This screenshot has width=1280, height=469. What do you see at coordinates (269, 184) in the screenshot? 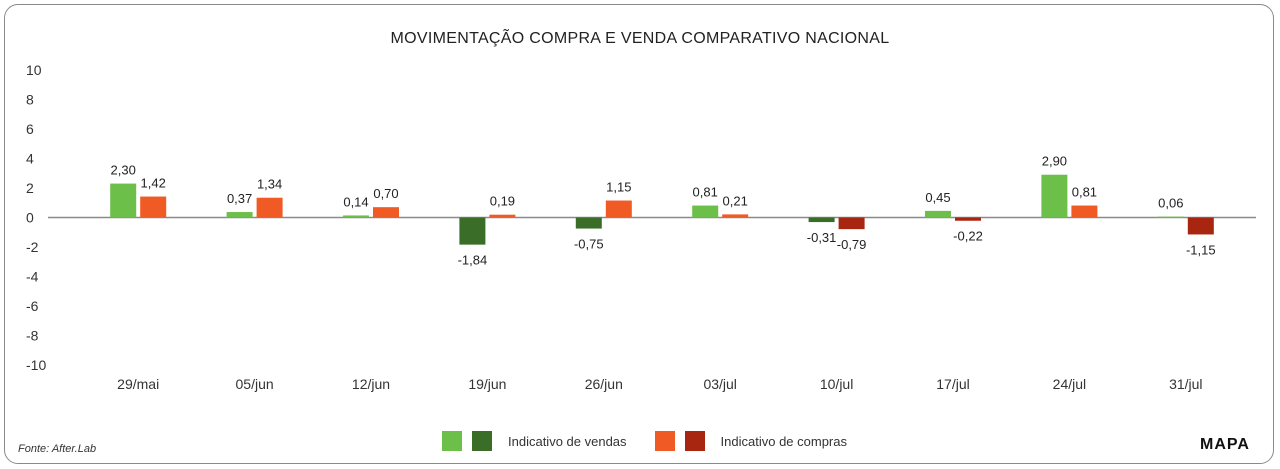
I see `data-label: 1,34` at bounding box center [269, 184].